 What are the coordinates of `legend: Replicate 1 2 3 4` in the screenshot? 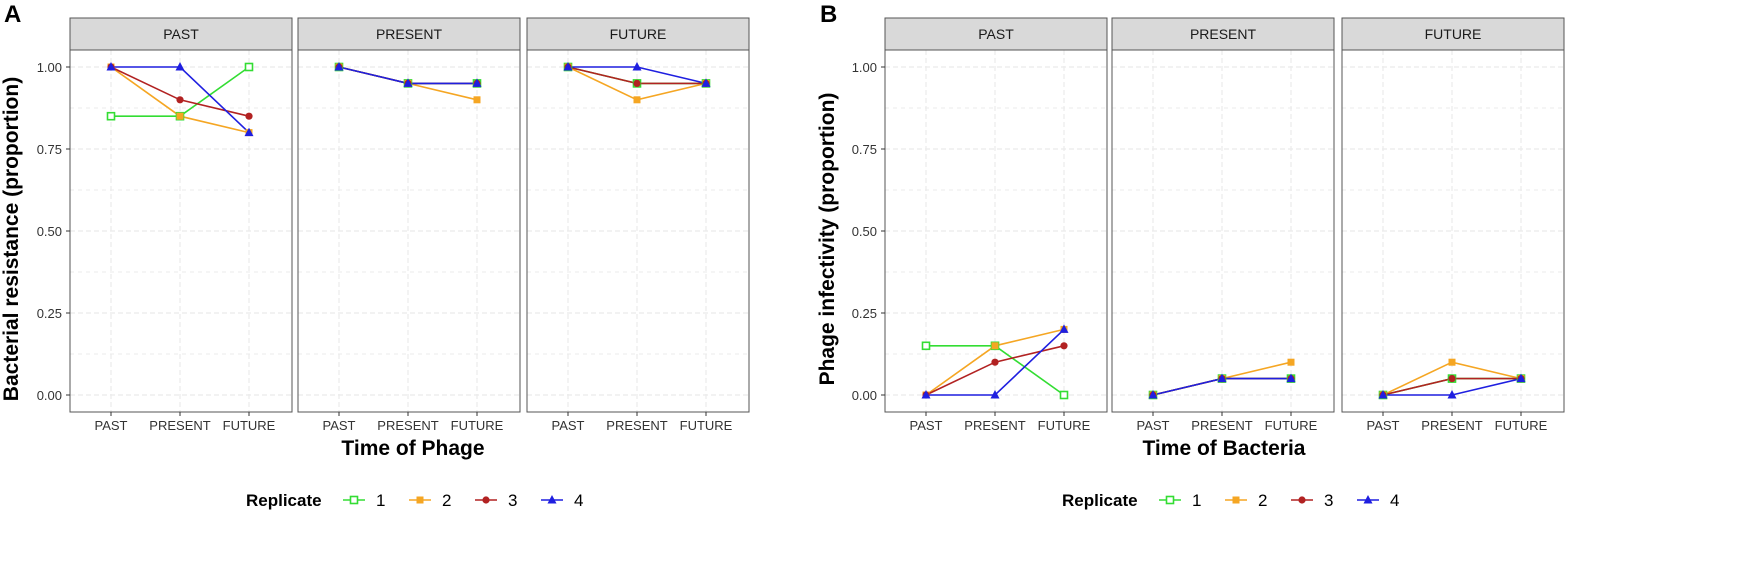 It's located at (1230, 500).